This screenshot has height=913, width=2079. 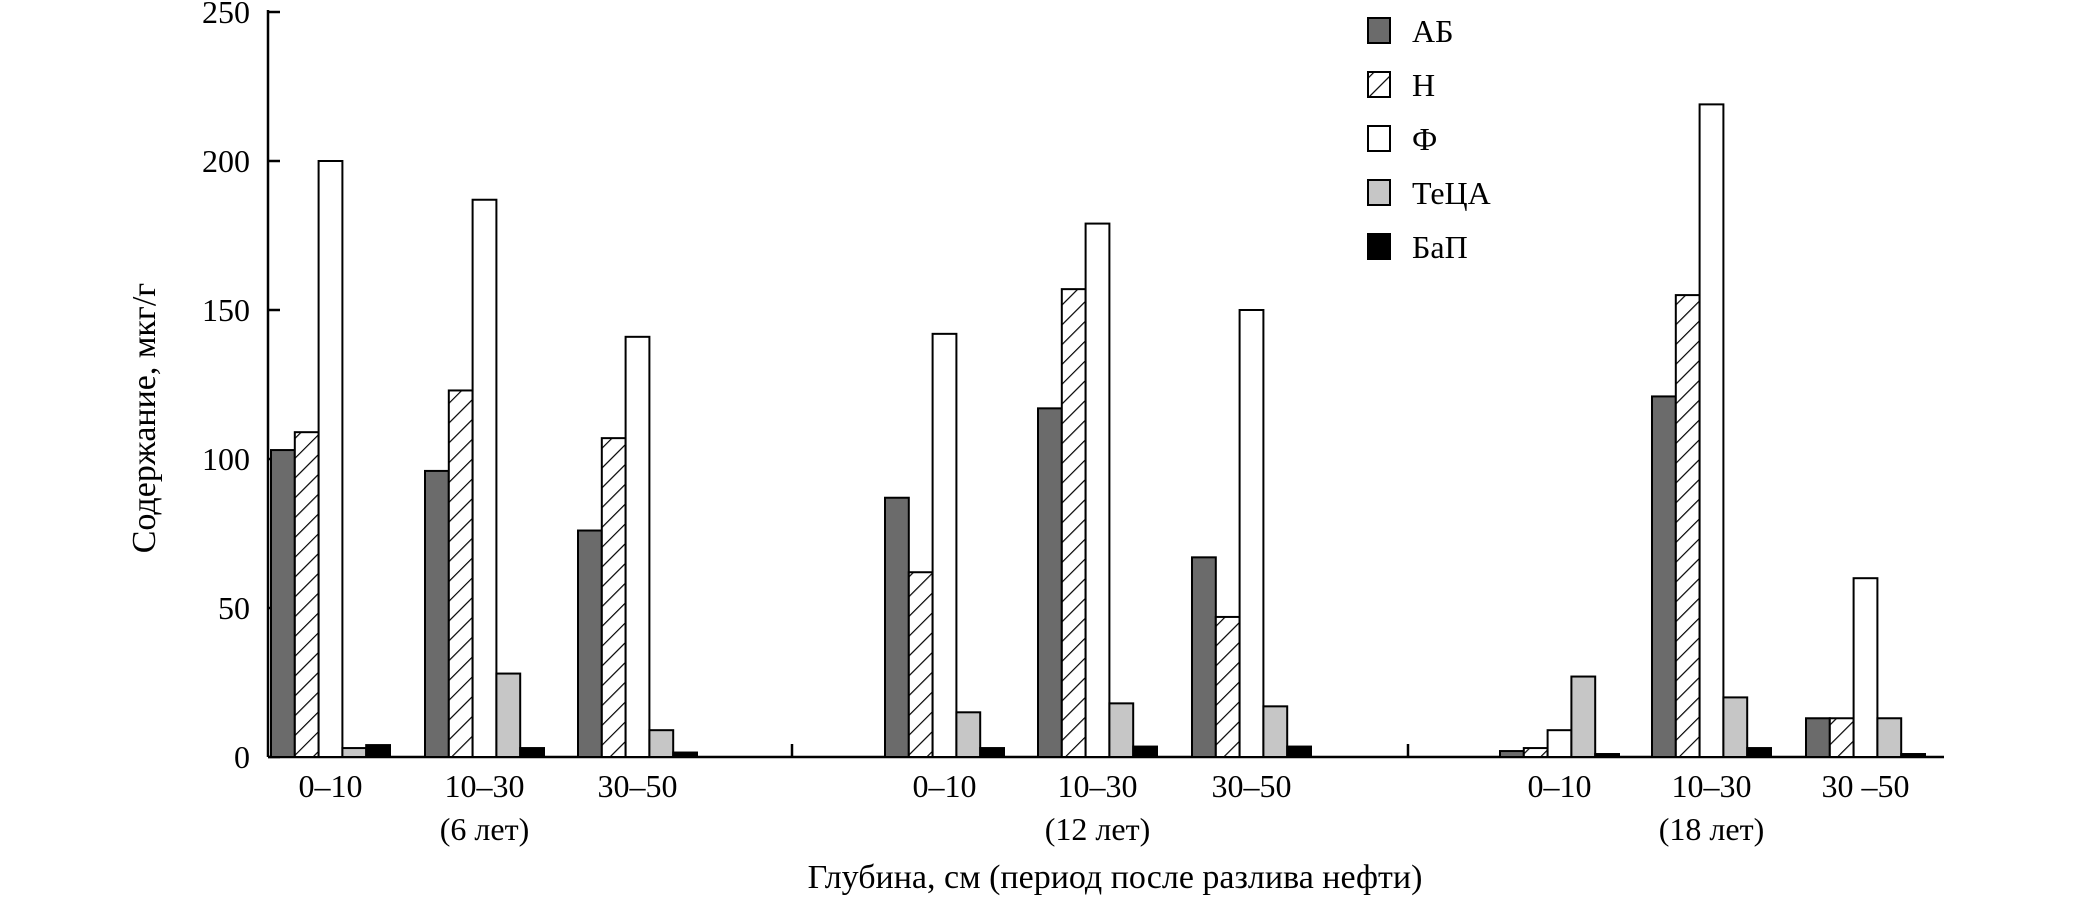 What do you see at coordinates (1664, 576) in the screenshot?
I see `bar-АБ-3-2` at bounding box center [1664, 576].